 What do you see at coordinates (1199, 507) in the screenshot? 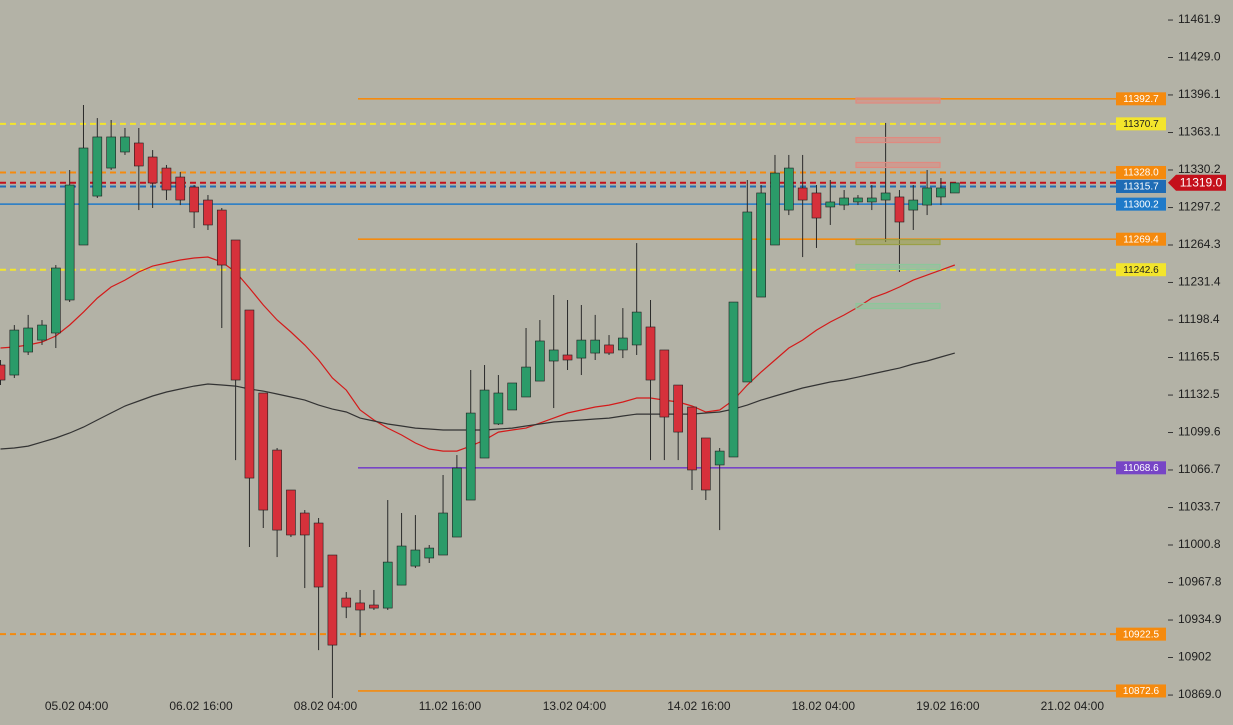
I see `y-tick-label: 11033.7` at bounding box center [1199, 507].